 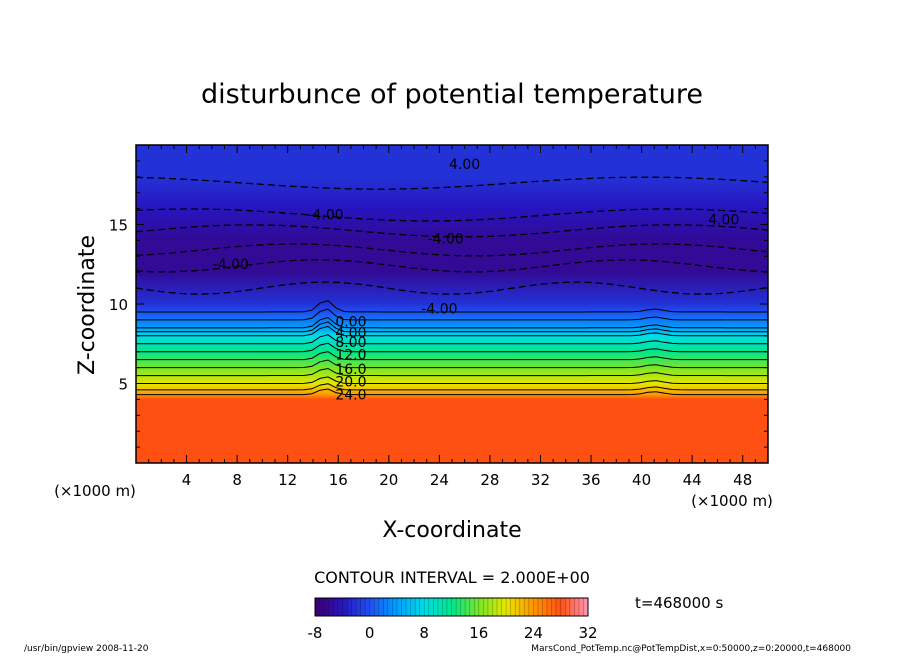 I want to click on time-text: t=468000 s, so click(x=679, y=603).